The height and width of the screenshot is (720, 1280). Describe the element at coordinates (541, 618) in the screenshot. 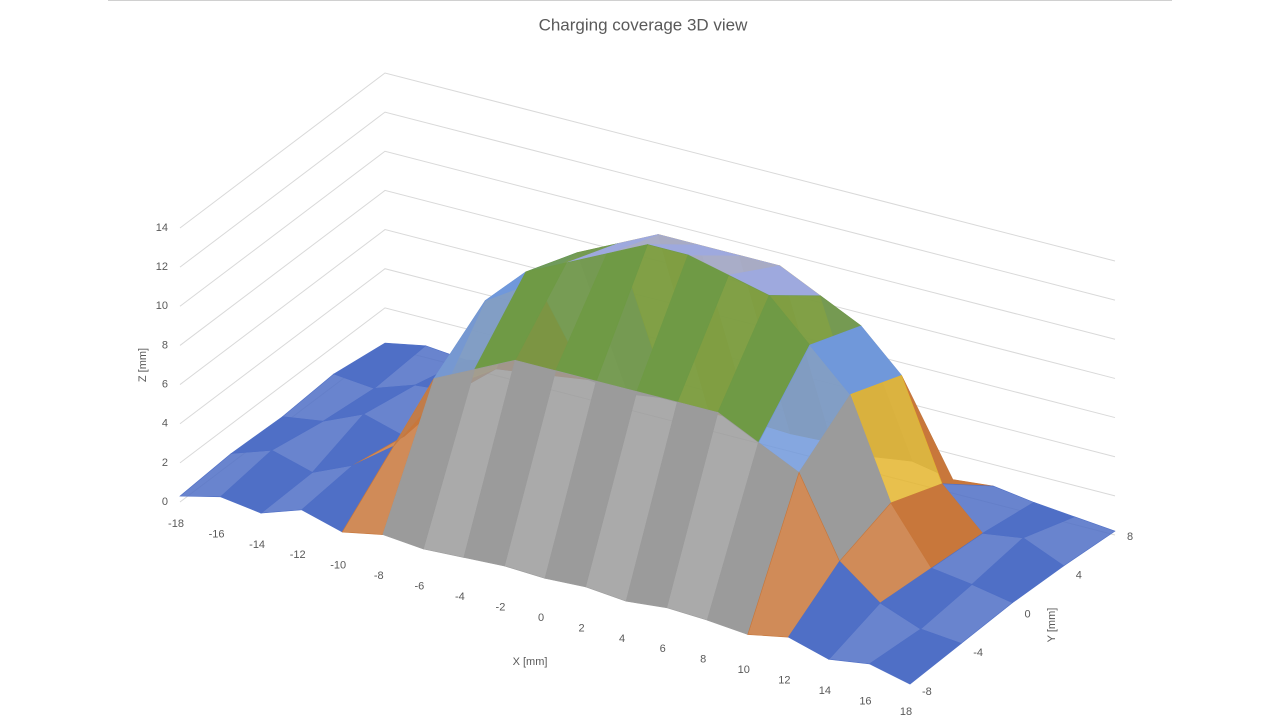

I see `x-tick-label: 0` at that location.